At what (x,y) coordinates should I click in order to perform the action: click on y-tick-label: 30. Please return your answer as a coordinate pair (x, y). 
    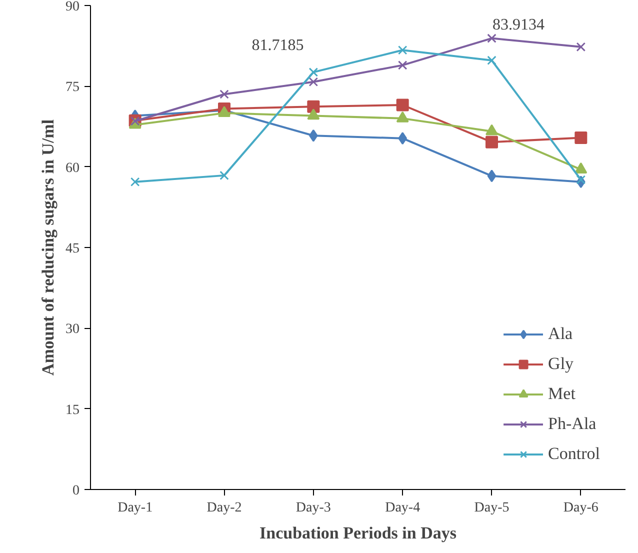
    Looking at the image, I should click on (73, 330).